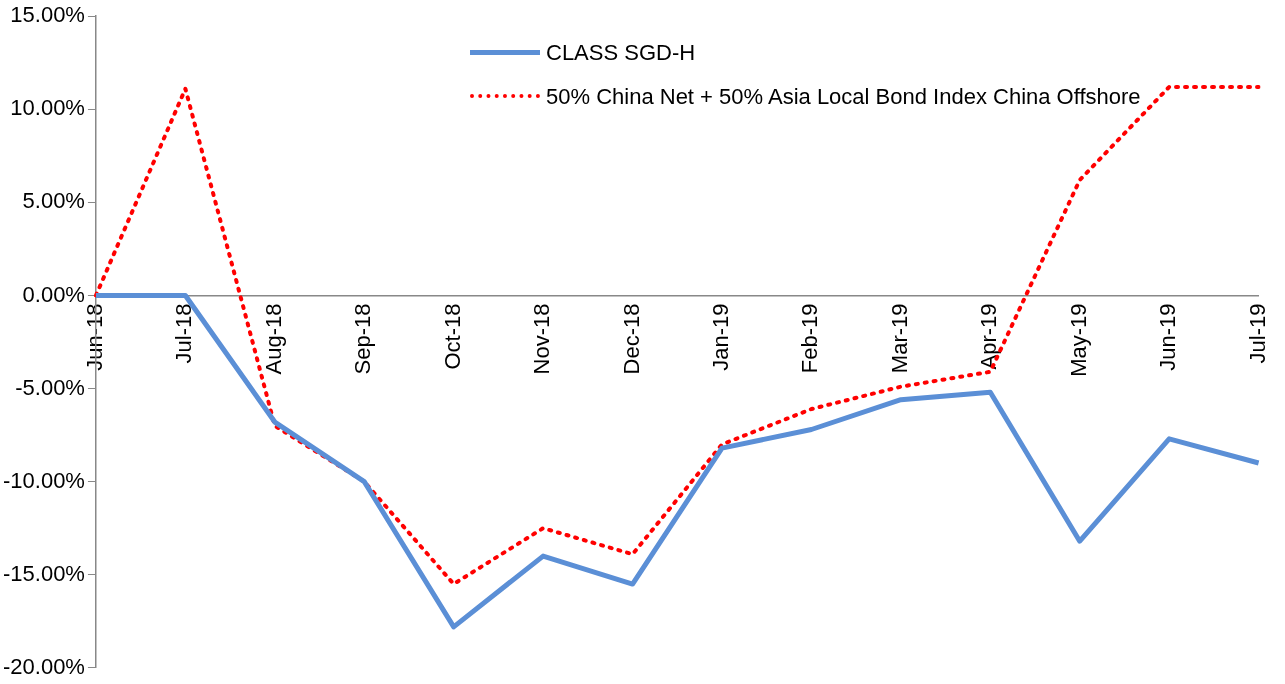 Image resolution: width=1285 pixels, height=684 pixels. I want to click on x-tick-label: Dec-18, so click(631, 339).